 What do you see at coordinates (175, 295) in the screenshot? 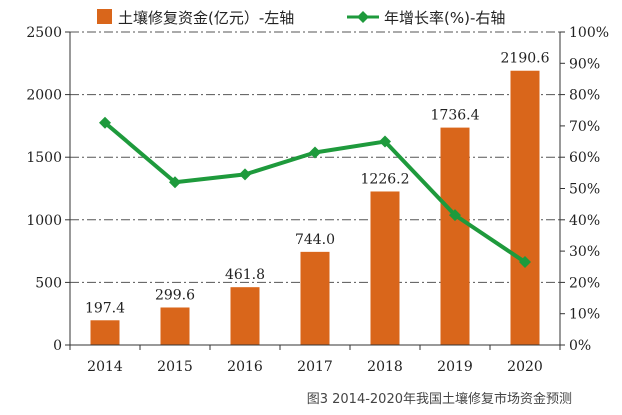
I see `bar-data-label: 299.6` at bounding box center [175, 295].